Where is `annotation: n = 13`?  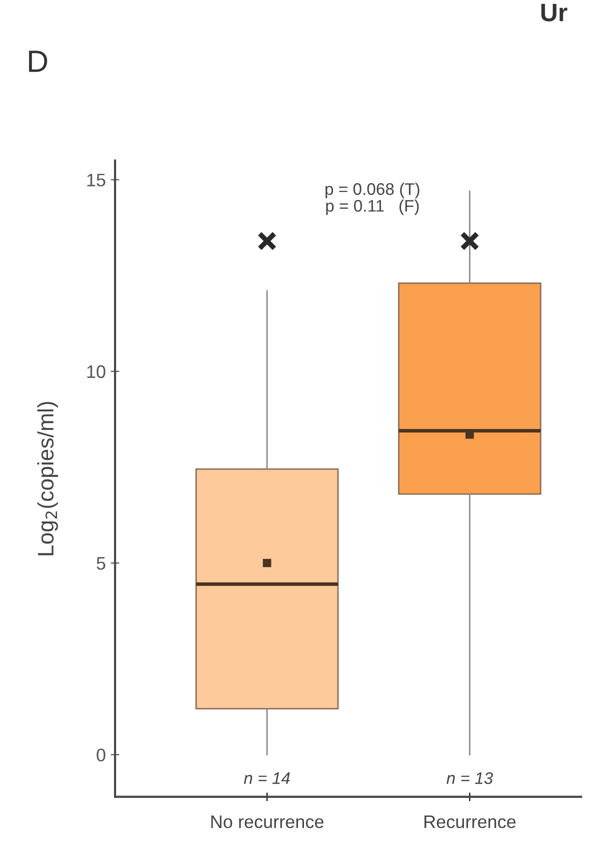
annotation: n = 13 is located at coordinates (469, 778).